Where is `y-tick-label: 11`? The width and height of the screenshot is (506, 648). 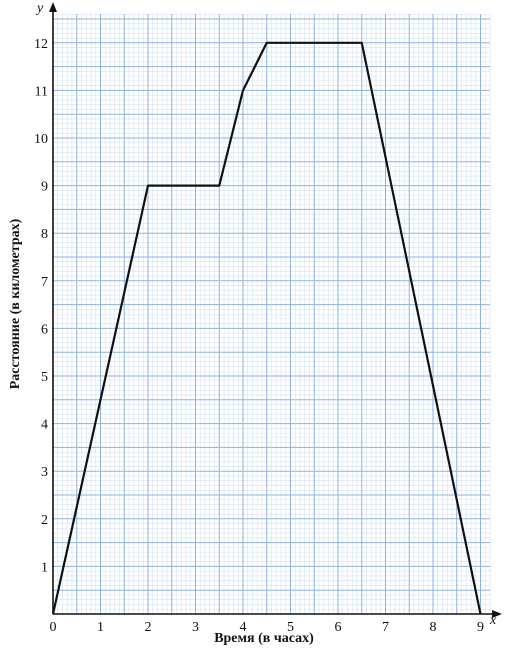 y-tick-label: 11 is located at coordinates (41, 91).